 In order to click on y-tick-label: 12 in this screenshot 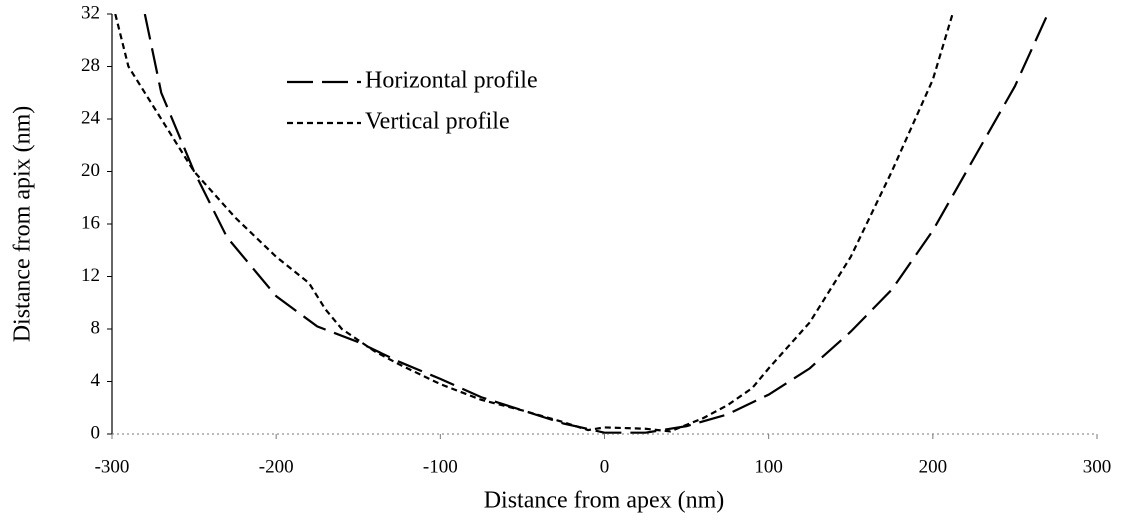, I will do `click(90, 275)`.